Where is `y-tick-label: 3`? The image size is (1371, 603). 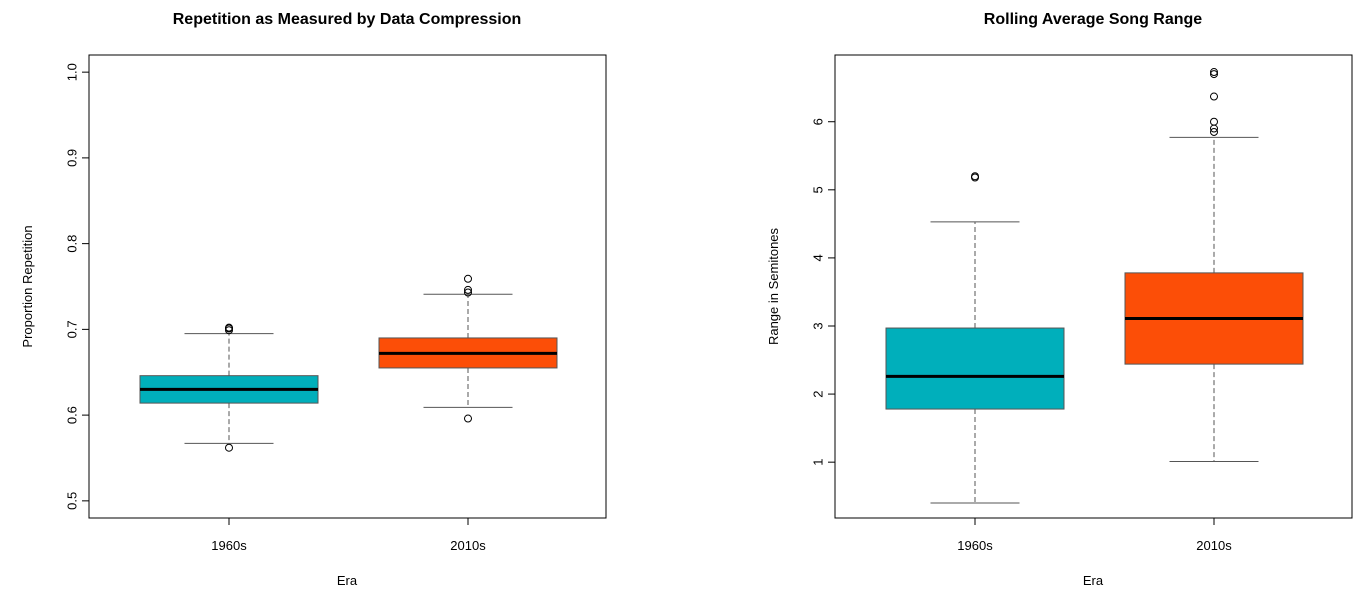
y-tick-label: 3 is located at coordinates (818, 325).